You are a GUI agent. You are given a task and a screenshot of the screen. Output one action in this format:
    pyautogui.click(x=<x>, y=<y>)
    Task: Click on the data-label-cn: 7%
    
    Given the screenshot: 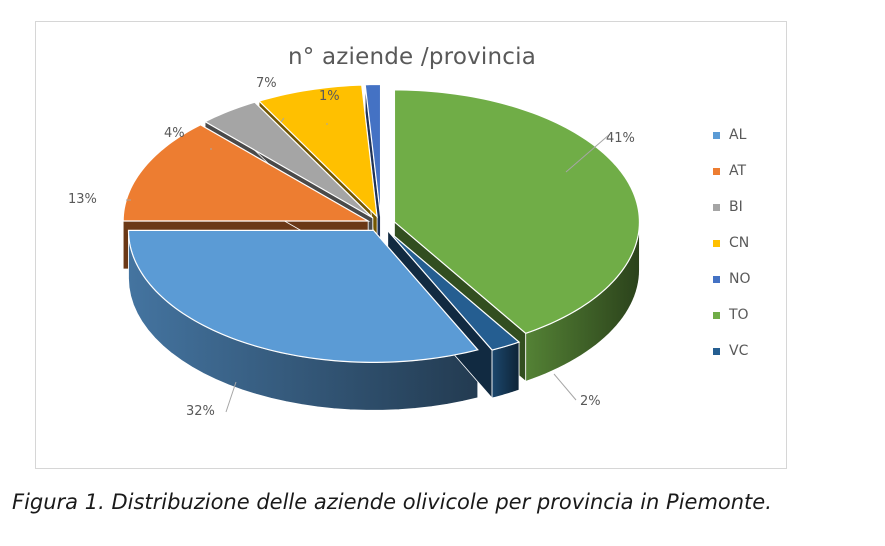 What is the action you would take?
    pyautogui.click(x=266, y=83)
    